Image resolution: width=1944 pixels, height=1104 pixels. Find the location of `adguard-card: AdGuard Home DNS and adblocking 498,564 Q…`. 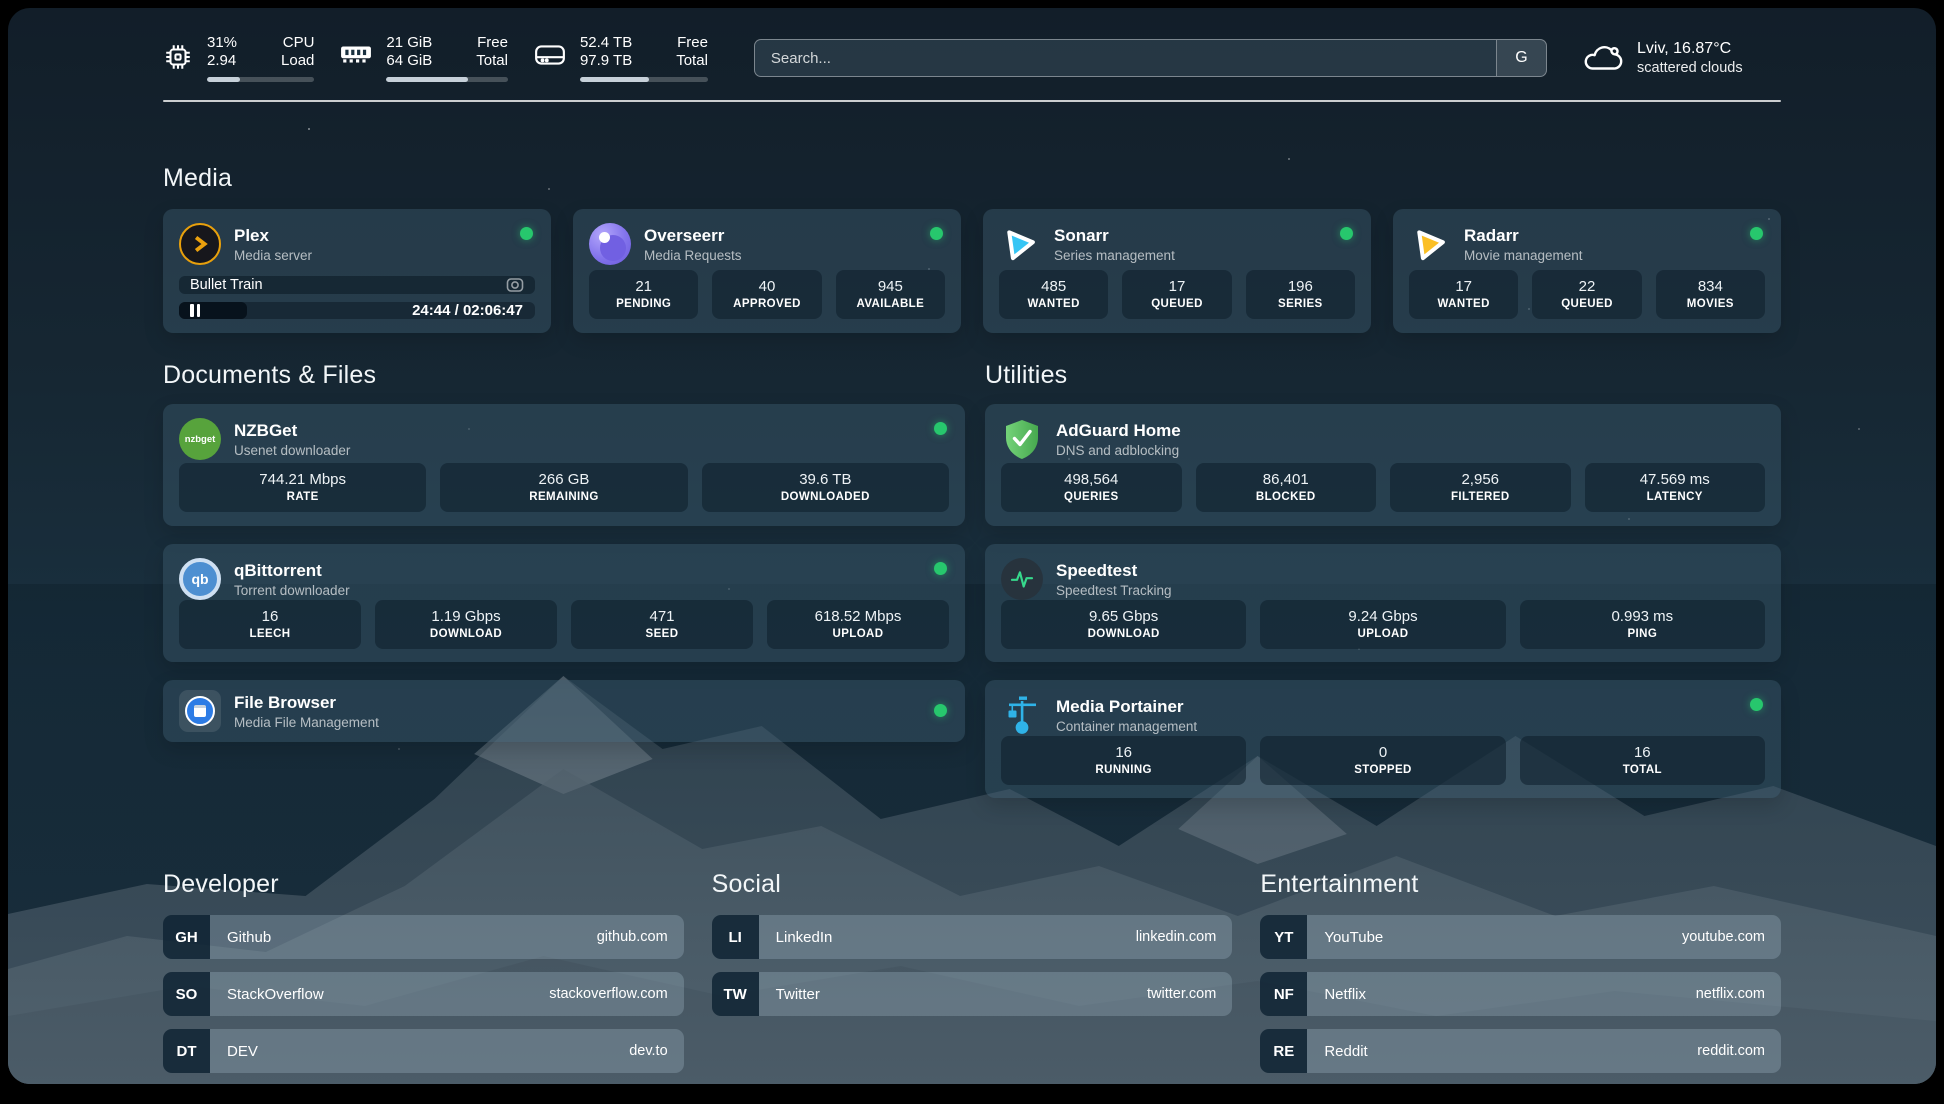

adguard-card: AdGuard Home DNS and adblocking 498,564 Q… is located at coordinates (1383, 465).